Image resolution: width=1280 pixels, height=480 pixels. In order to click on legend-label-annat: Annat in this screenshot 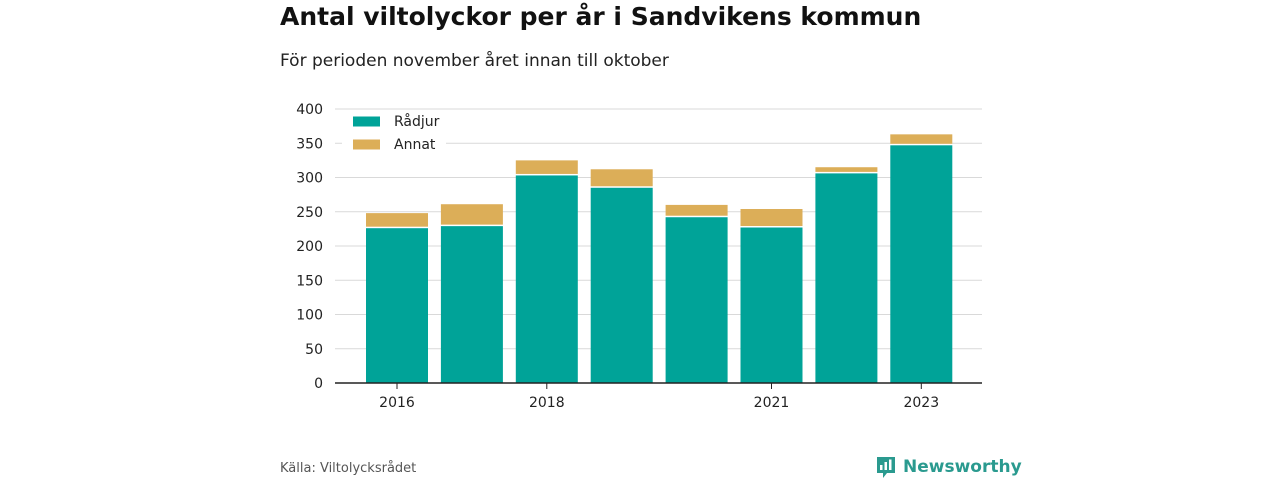, I will do `click(415, 145)`.